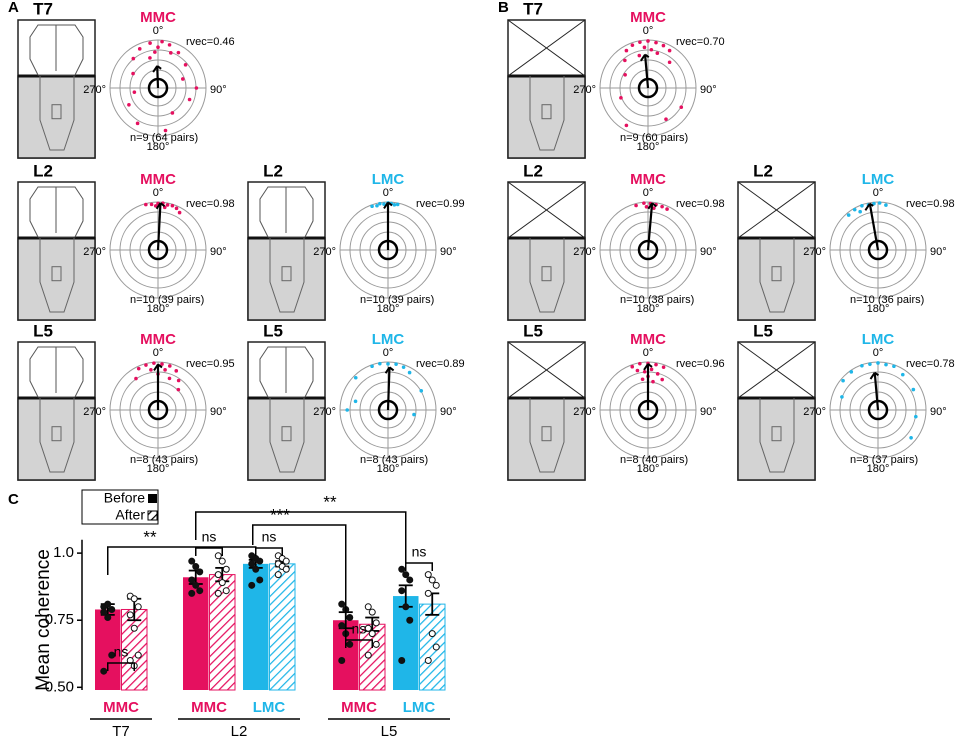 This screenshot has width=964, height=744. I want to click on rvec-label: rvec=0.46, so click(210, 42).